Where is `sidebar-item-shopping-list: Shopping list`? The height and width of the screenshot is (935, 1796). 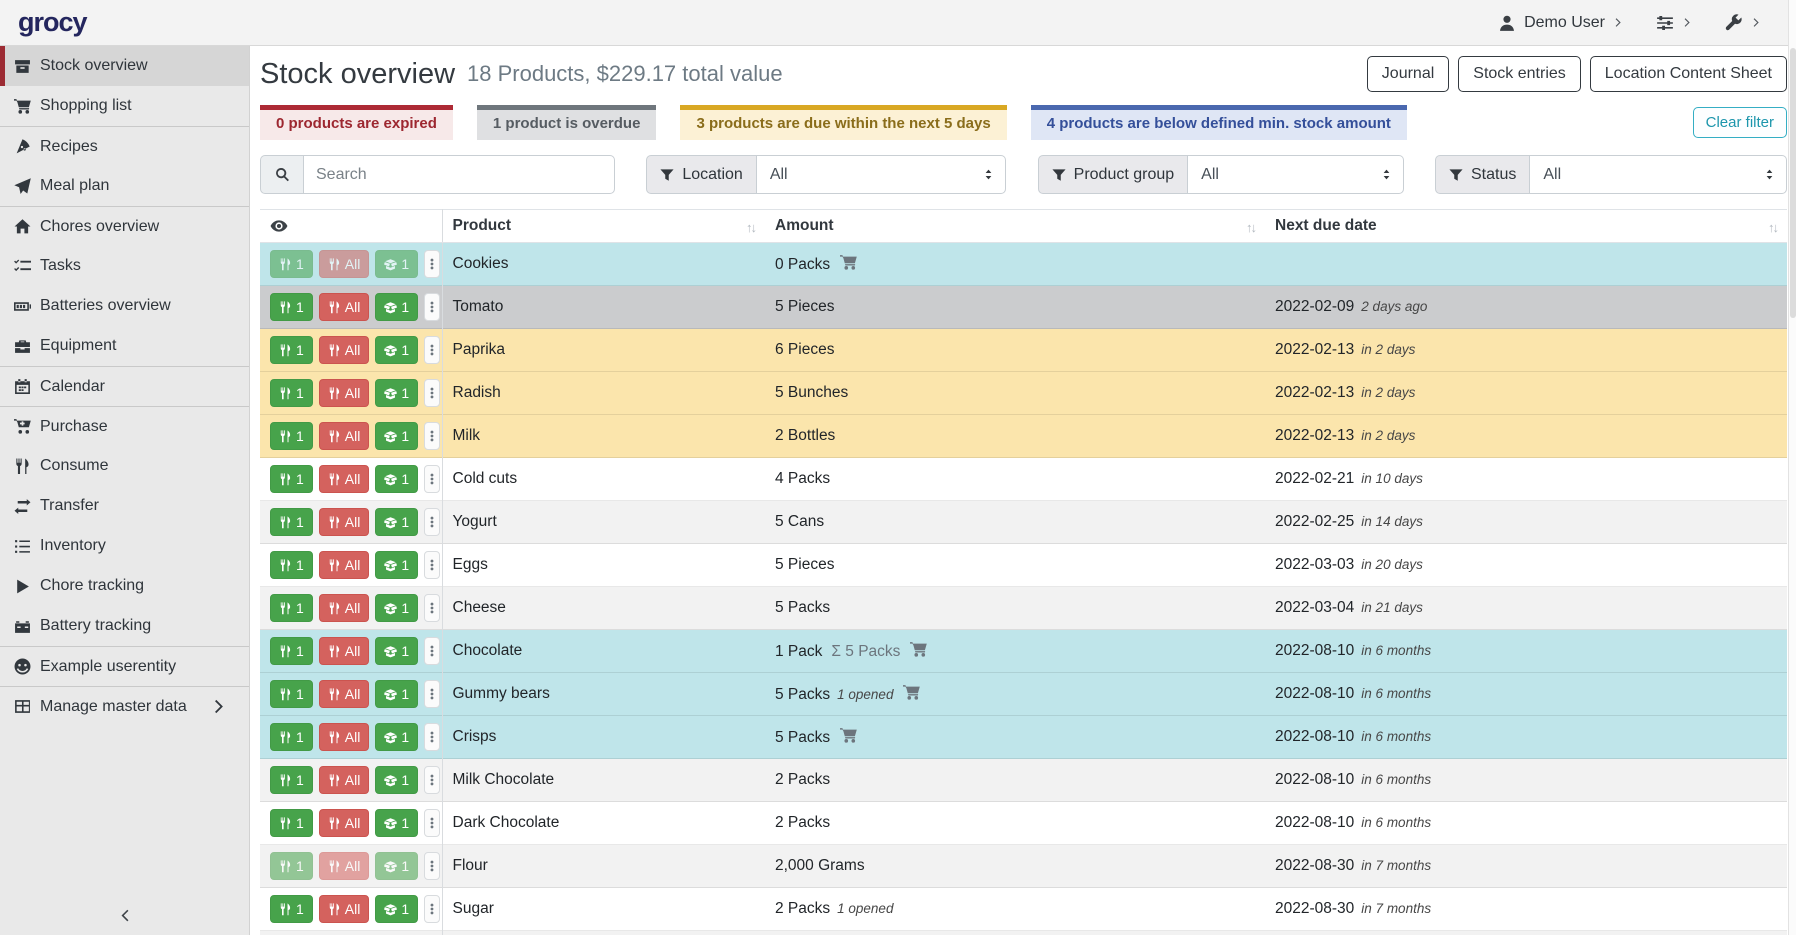
sidebar-item-shopping-list: Shopping list is located at coordinates (124, 106).